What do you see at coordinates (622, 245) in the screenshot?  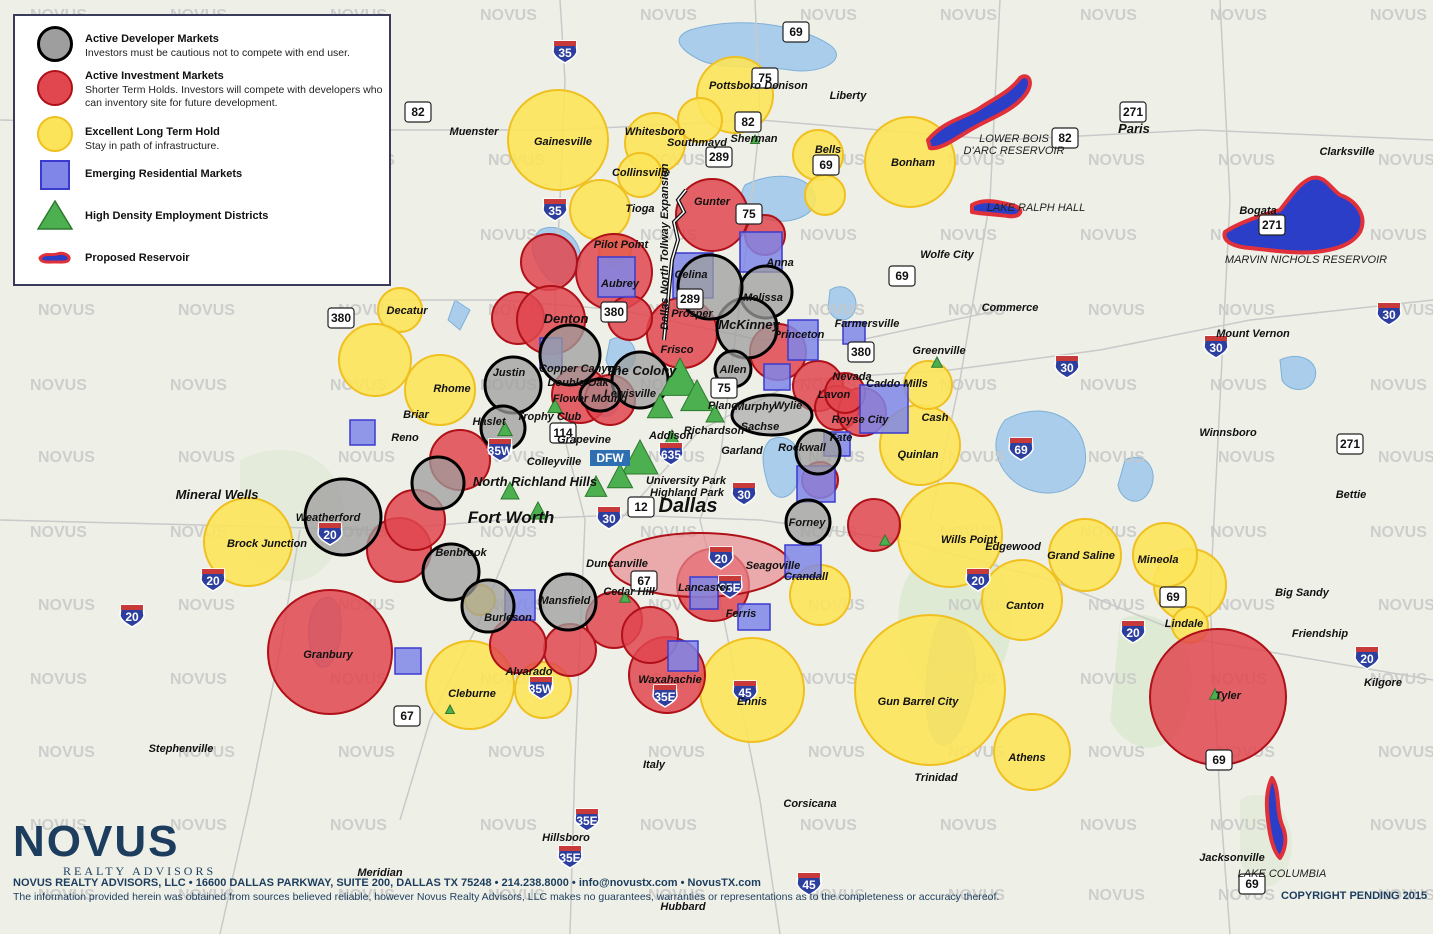 I see `place-label-pilot-point: Pilot Point` at bounding box center [622, 245].